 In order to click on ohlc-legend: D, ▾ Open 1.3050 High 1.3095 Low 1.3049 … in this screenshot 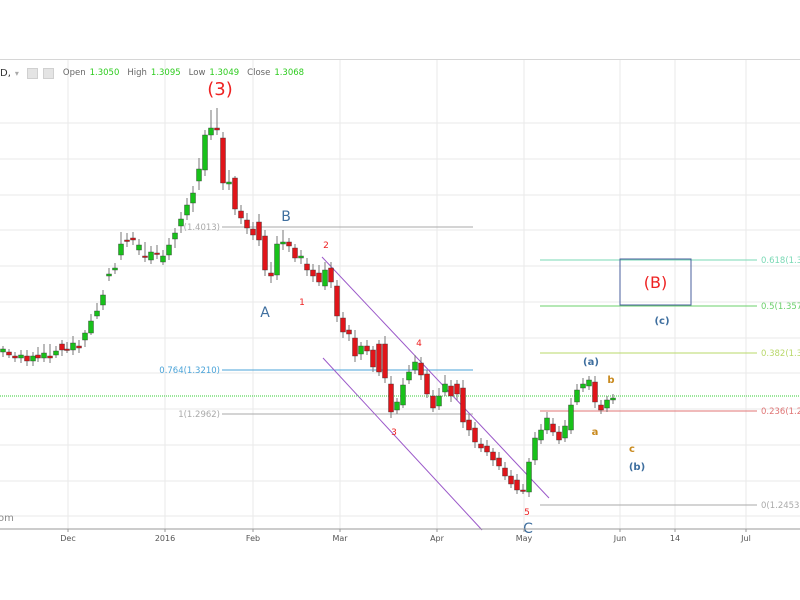, I will do `click(152, 73)`.